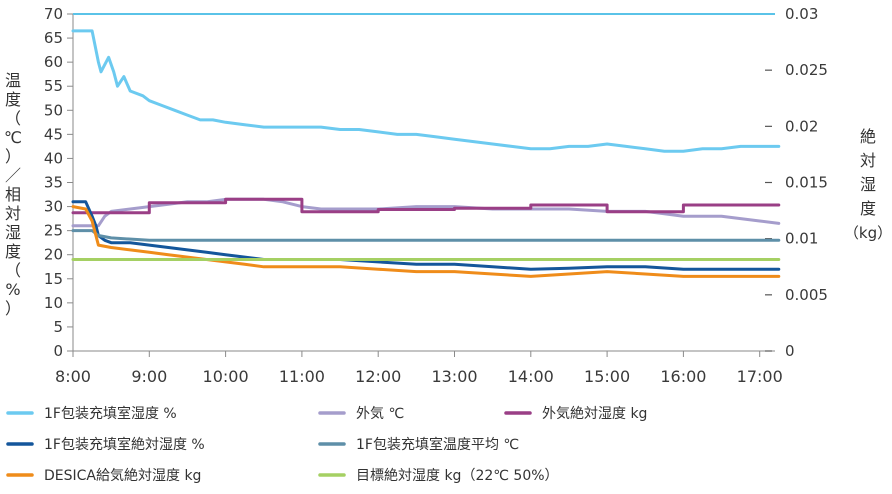 The image size is (892, 494). Describe the element at coordinates (607, 376) in the screenshot. I see `x-tick-label: 15:00` at that location.